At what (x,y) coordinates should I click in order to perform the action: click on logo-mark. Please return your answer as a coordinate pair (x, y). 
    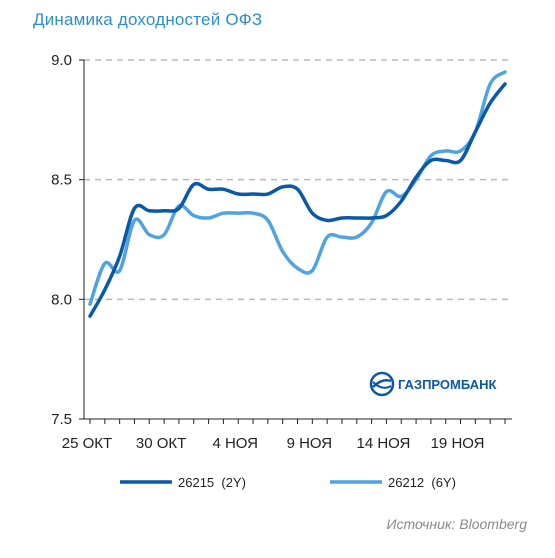
    Looking at the image, I should click on (382, 384).